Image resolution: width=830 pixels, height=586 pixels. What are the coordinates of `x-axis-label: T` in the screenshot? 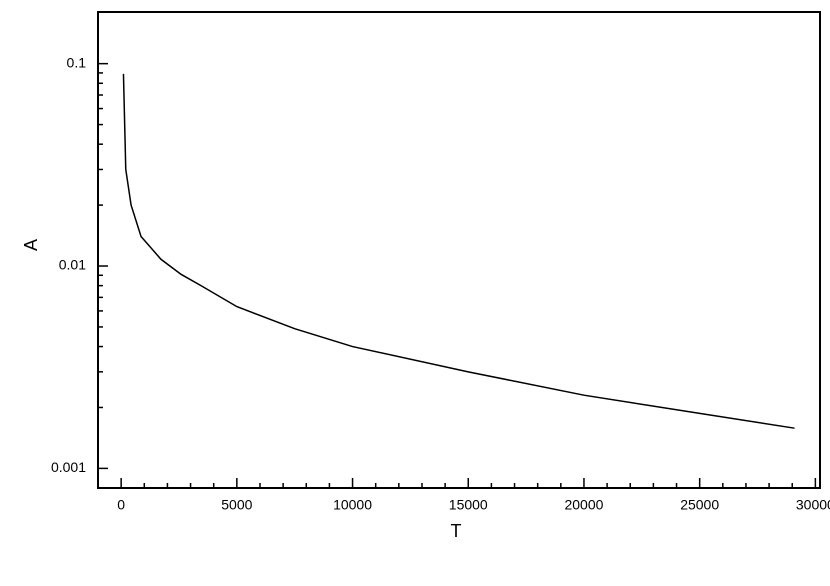 It's located at (456, 531).